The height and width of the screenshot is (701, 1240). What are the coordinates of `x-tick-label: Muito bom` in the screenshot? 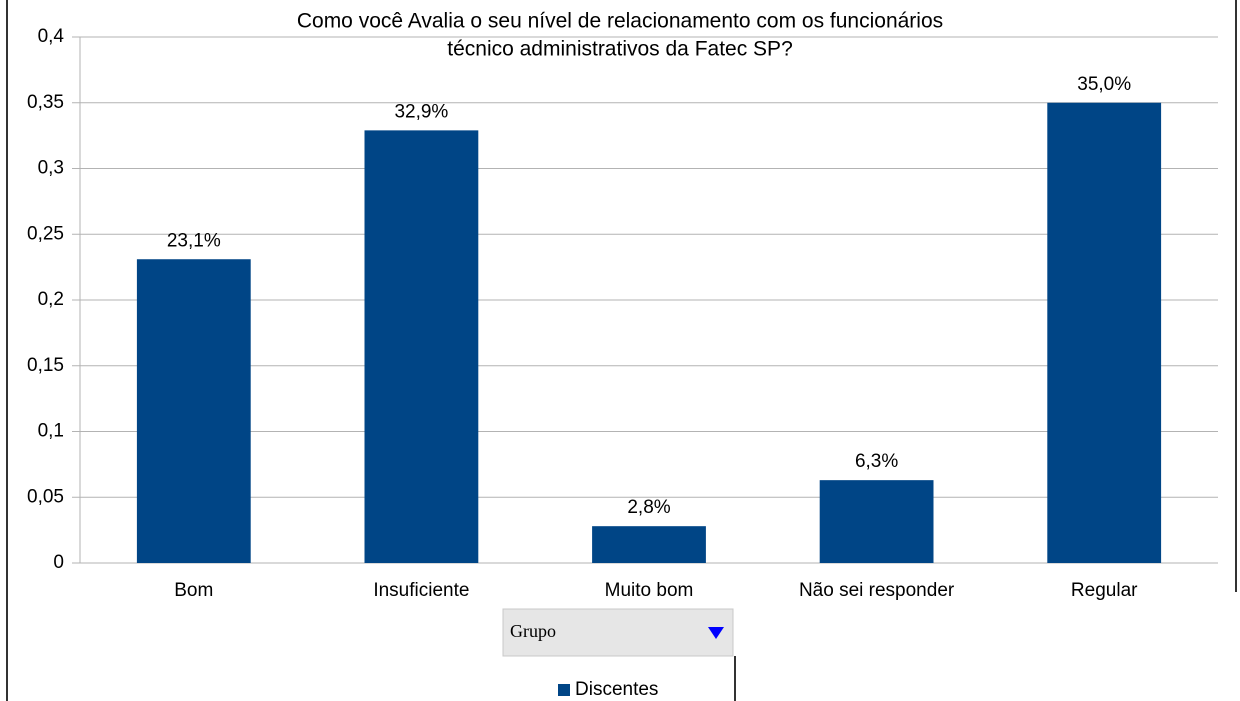 It's located at (649, 590).